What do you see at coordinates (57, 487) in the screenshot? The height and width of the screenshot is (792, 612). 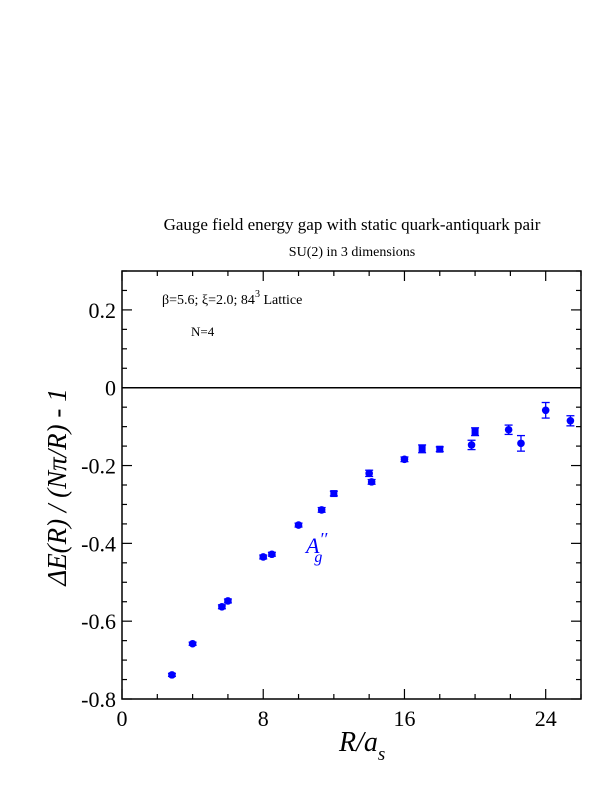 I see `y-axis-label: ΔE(R) / (Nπ/R) - 1` at bounding box center [57, 487].